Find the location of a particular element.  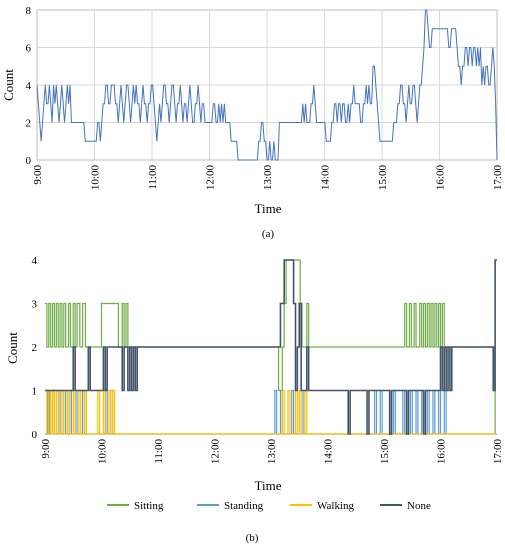

legend-label-none: None is located at coordinates (419, 506).